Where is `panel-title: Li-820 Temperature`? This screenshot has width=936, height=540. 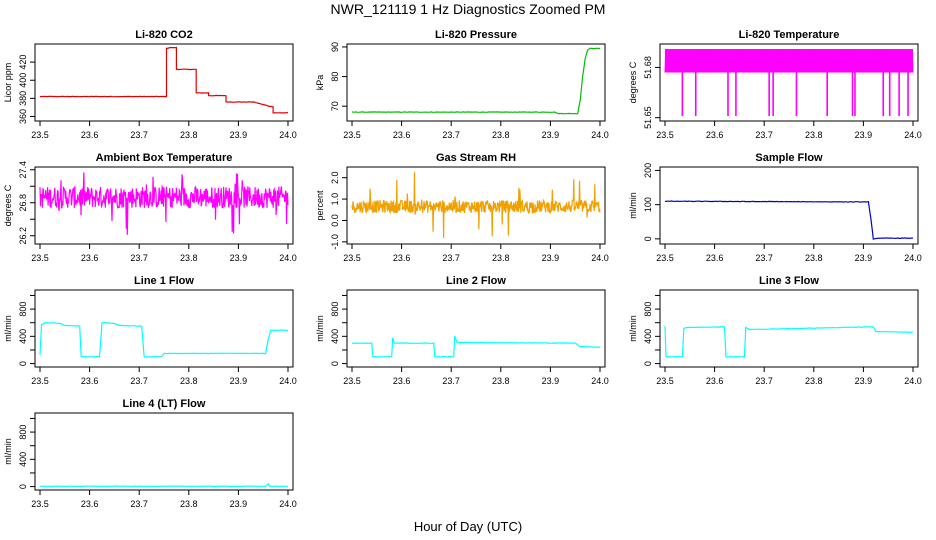
panel-title: Li-820 Temperature is located at coordinates (789, 35).